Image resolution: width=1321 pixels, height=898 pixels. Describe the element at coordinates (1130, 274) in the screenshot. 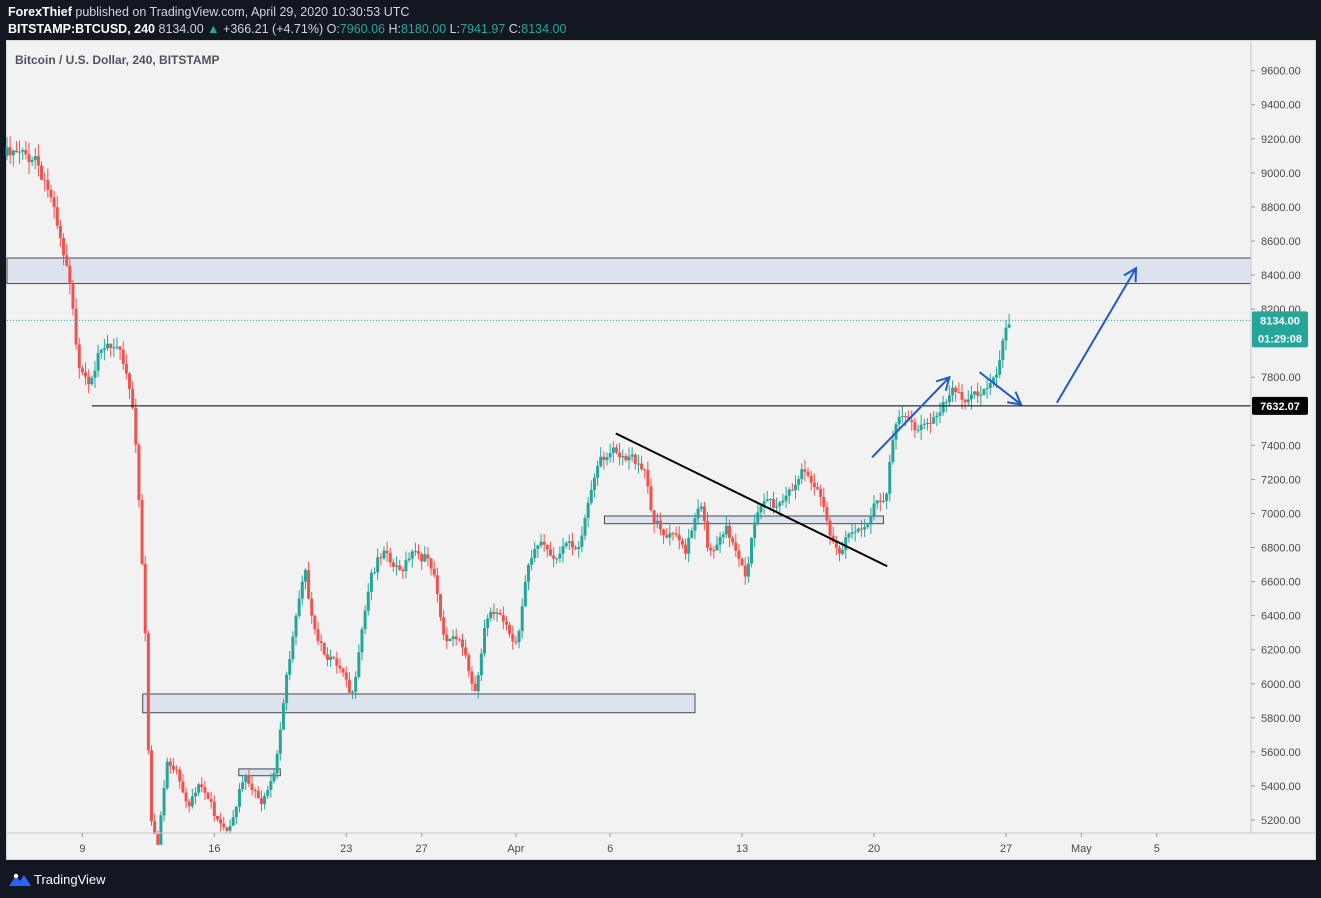

I see `arrow-head-icon` at that location.